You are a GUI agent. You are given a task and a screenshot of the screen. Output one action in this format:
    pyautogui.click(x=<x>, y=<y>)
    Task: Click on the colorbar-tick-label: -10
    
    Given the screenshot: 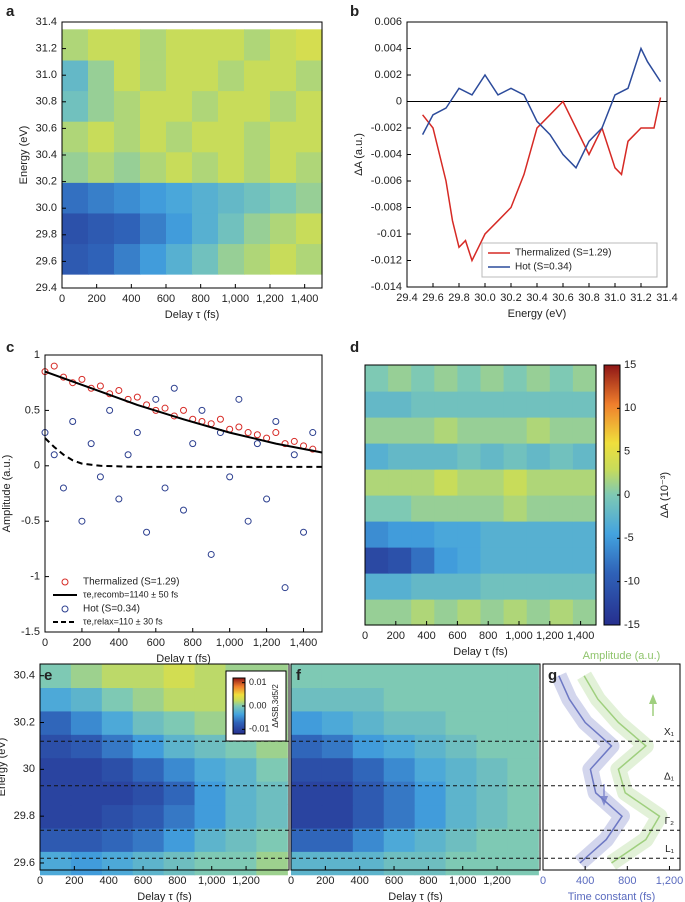 What is the action you would take?
    pyautogui.click(x=632, y=582)
    